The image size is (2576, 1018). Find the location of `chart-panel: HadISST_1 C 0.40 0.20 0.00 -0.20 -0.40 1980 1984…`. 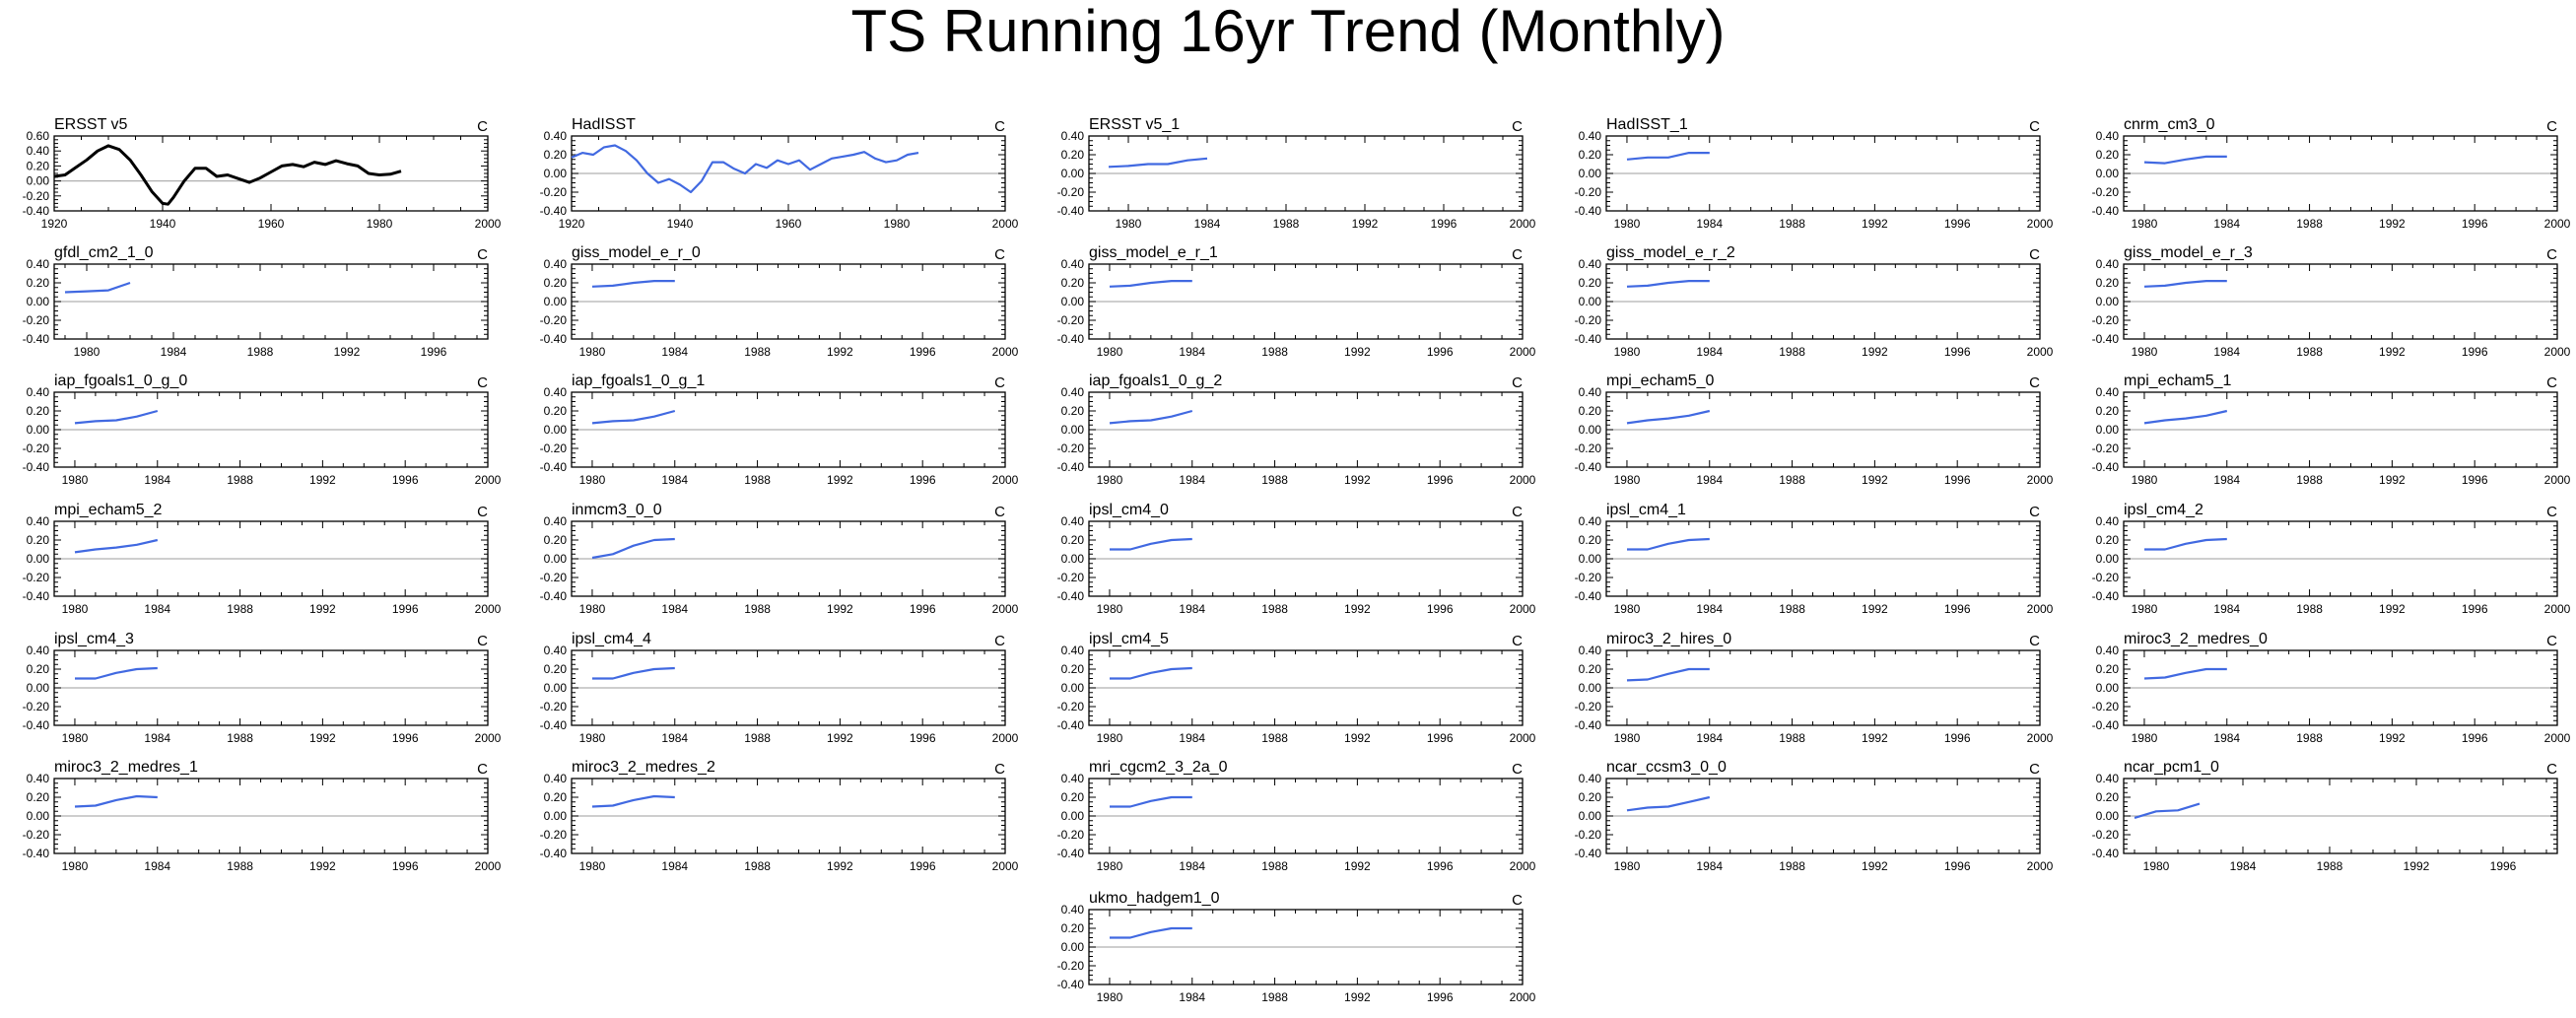

chart-panel: HadISST_1 C 0.40 0.20 0.00 -0.20 -0.40 1980 1984… is located at coordinates (1814, 173).